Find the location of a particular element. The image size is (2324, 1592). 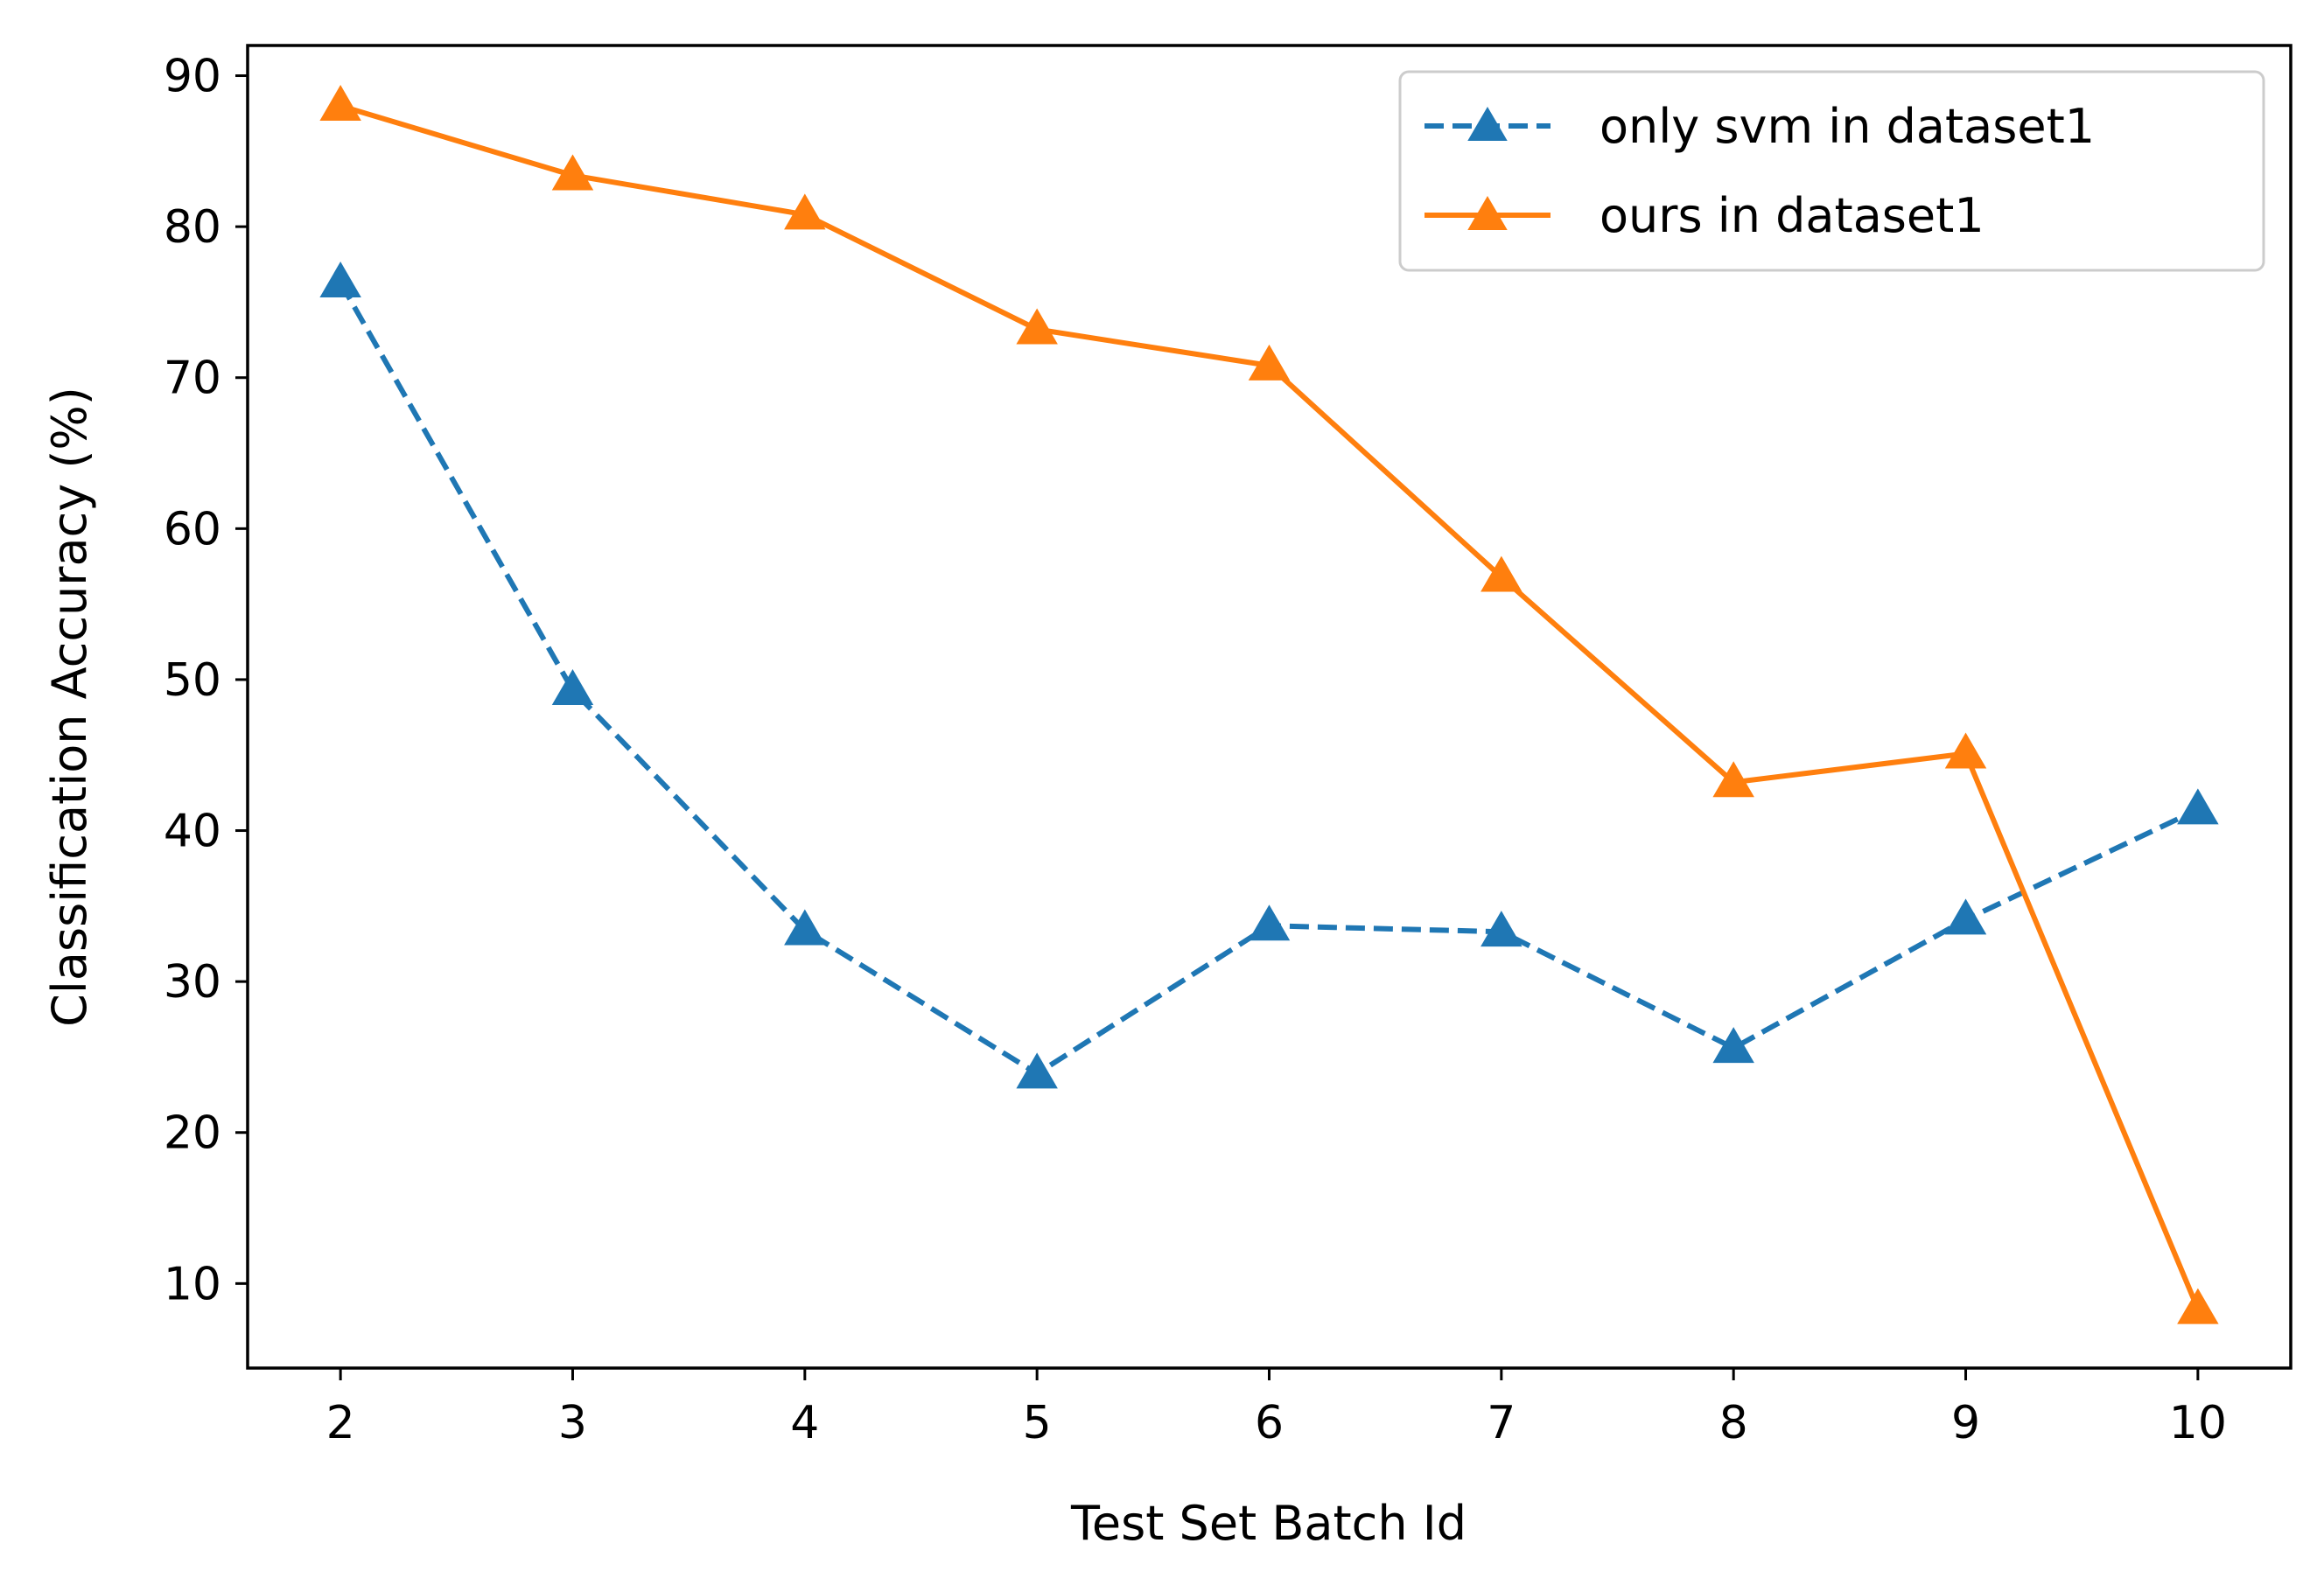

y-axis: 10 20 30 40 50 60 70 80 90 is located at coordinates (206, 680).